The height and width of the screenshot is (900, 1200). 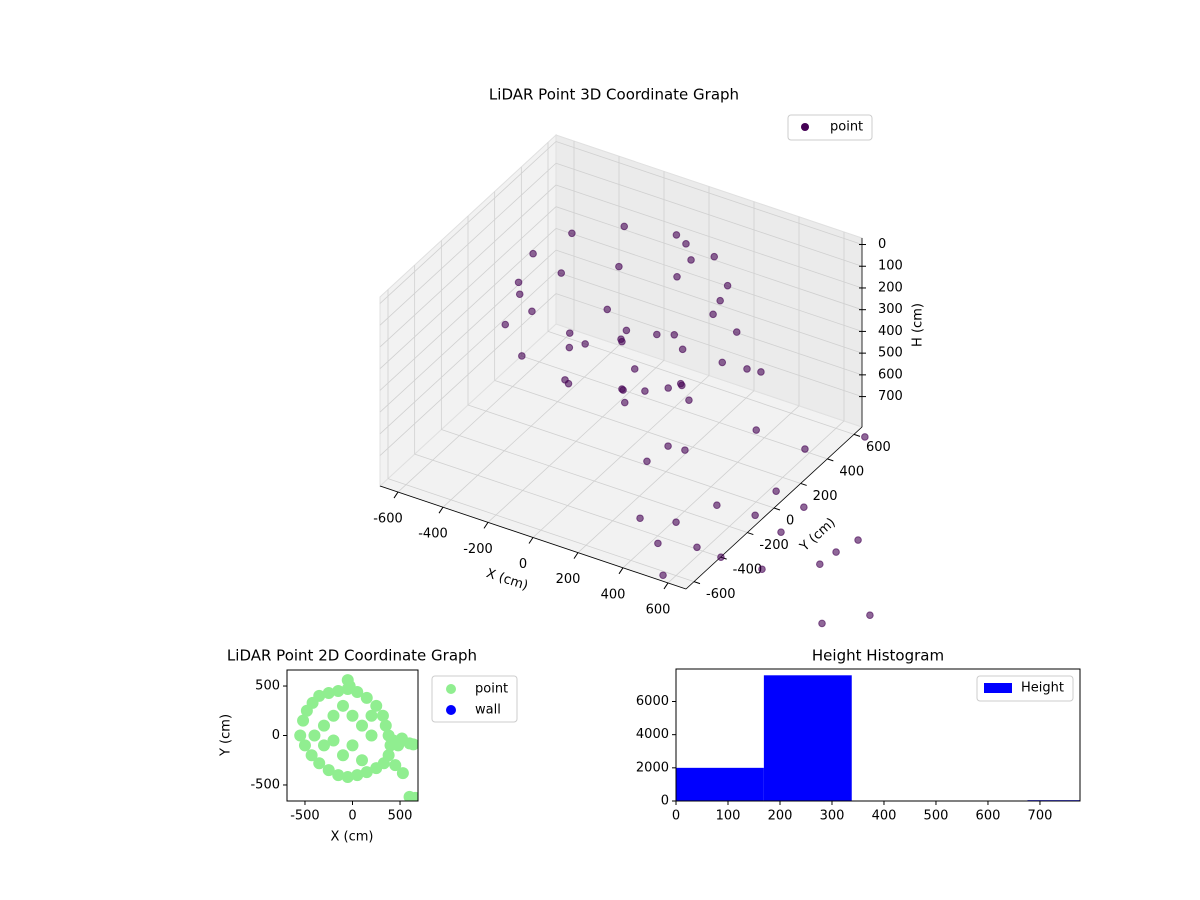 I want to click on y-tick-label: 200, so click(x=825, y=496).